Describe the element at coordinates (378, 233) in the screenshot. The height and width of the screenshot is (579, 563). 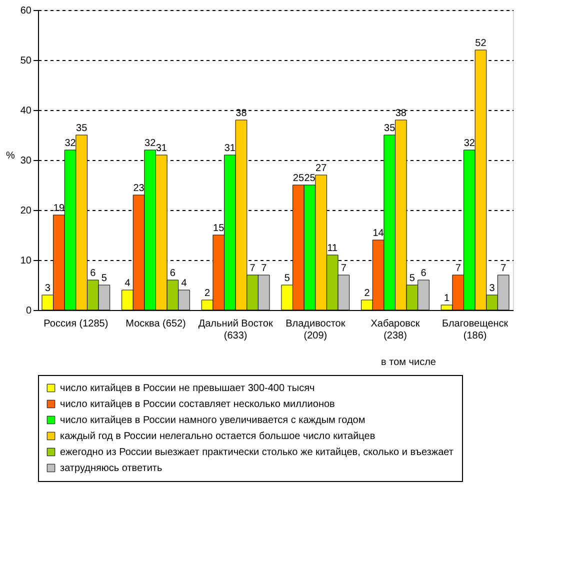
I see `data-label: 14` at that location.